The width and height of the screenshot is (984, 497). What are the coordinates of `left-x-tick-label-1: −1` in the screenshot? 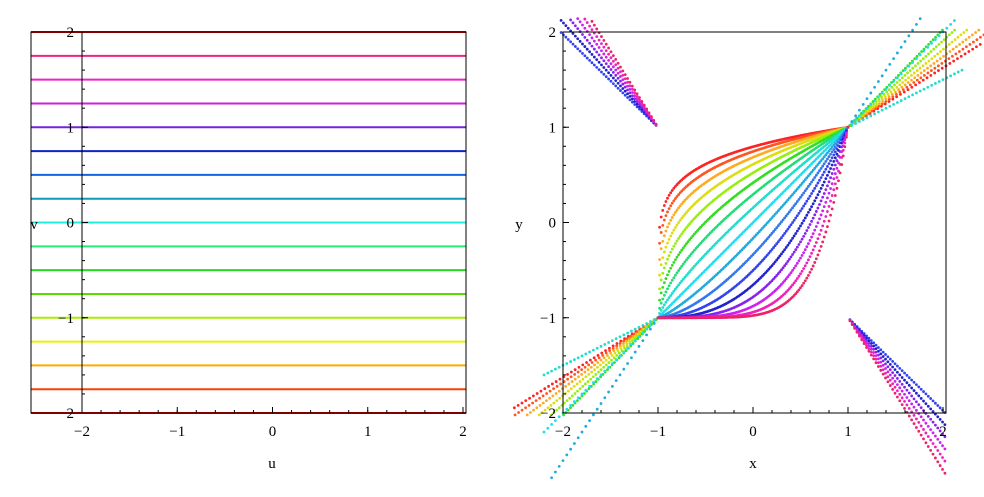 It's located at (177, 432).